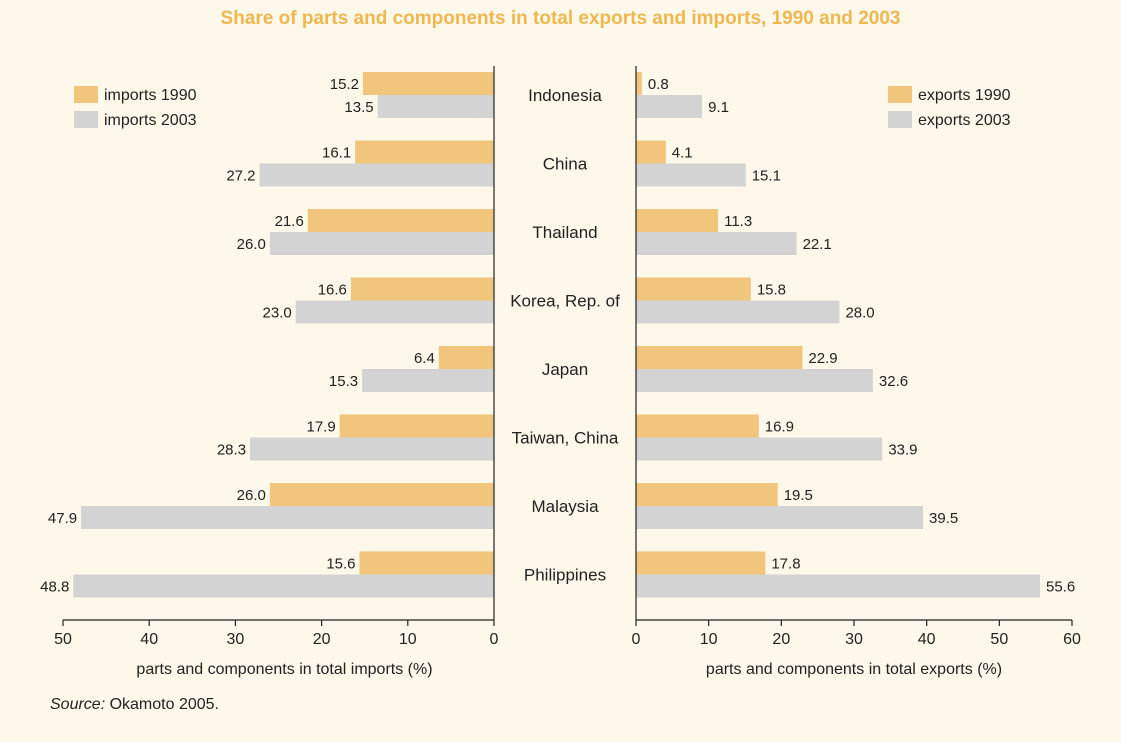  I want to click on bar-exports-1990-china, so click(651, 152).